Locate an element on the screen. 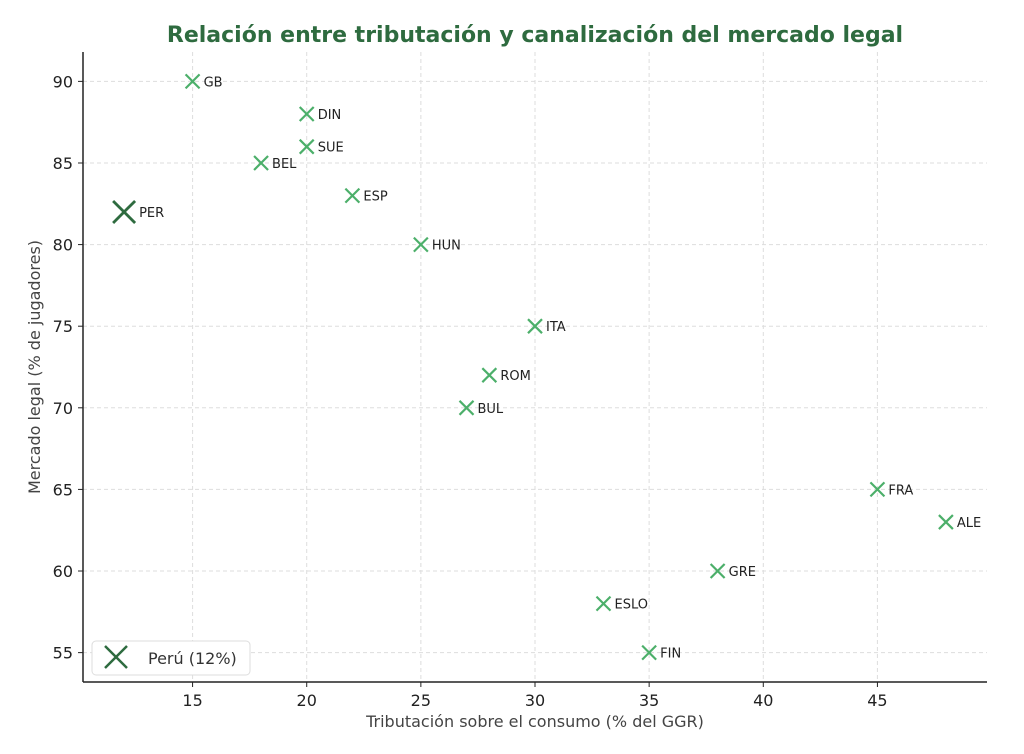 The image size is (1024, 754). point-label: BEL is located at coordinates (284, 164).